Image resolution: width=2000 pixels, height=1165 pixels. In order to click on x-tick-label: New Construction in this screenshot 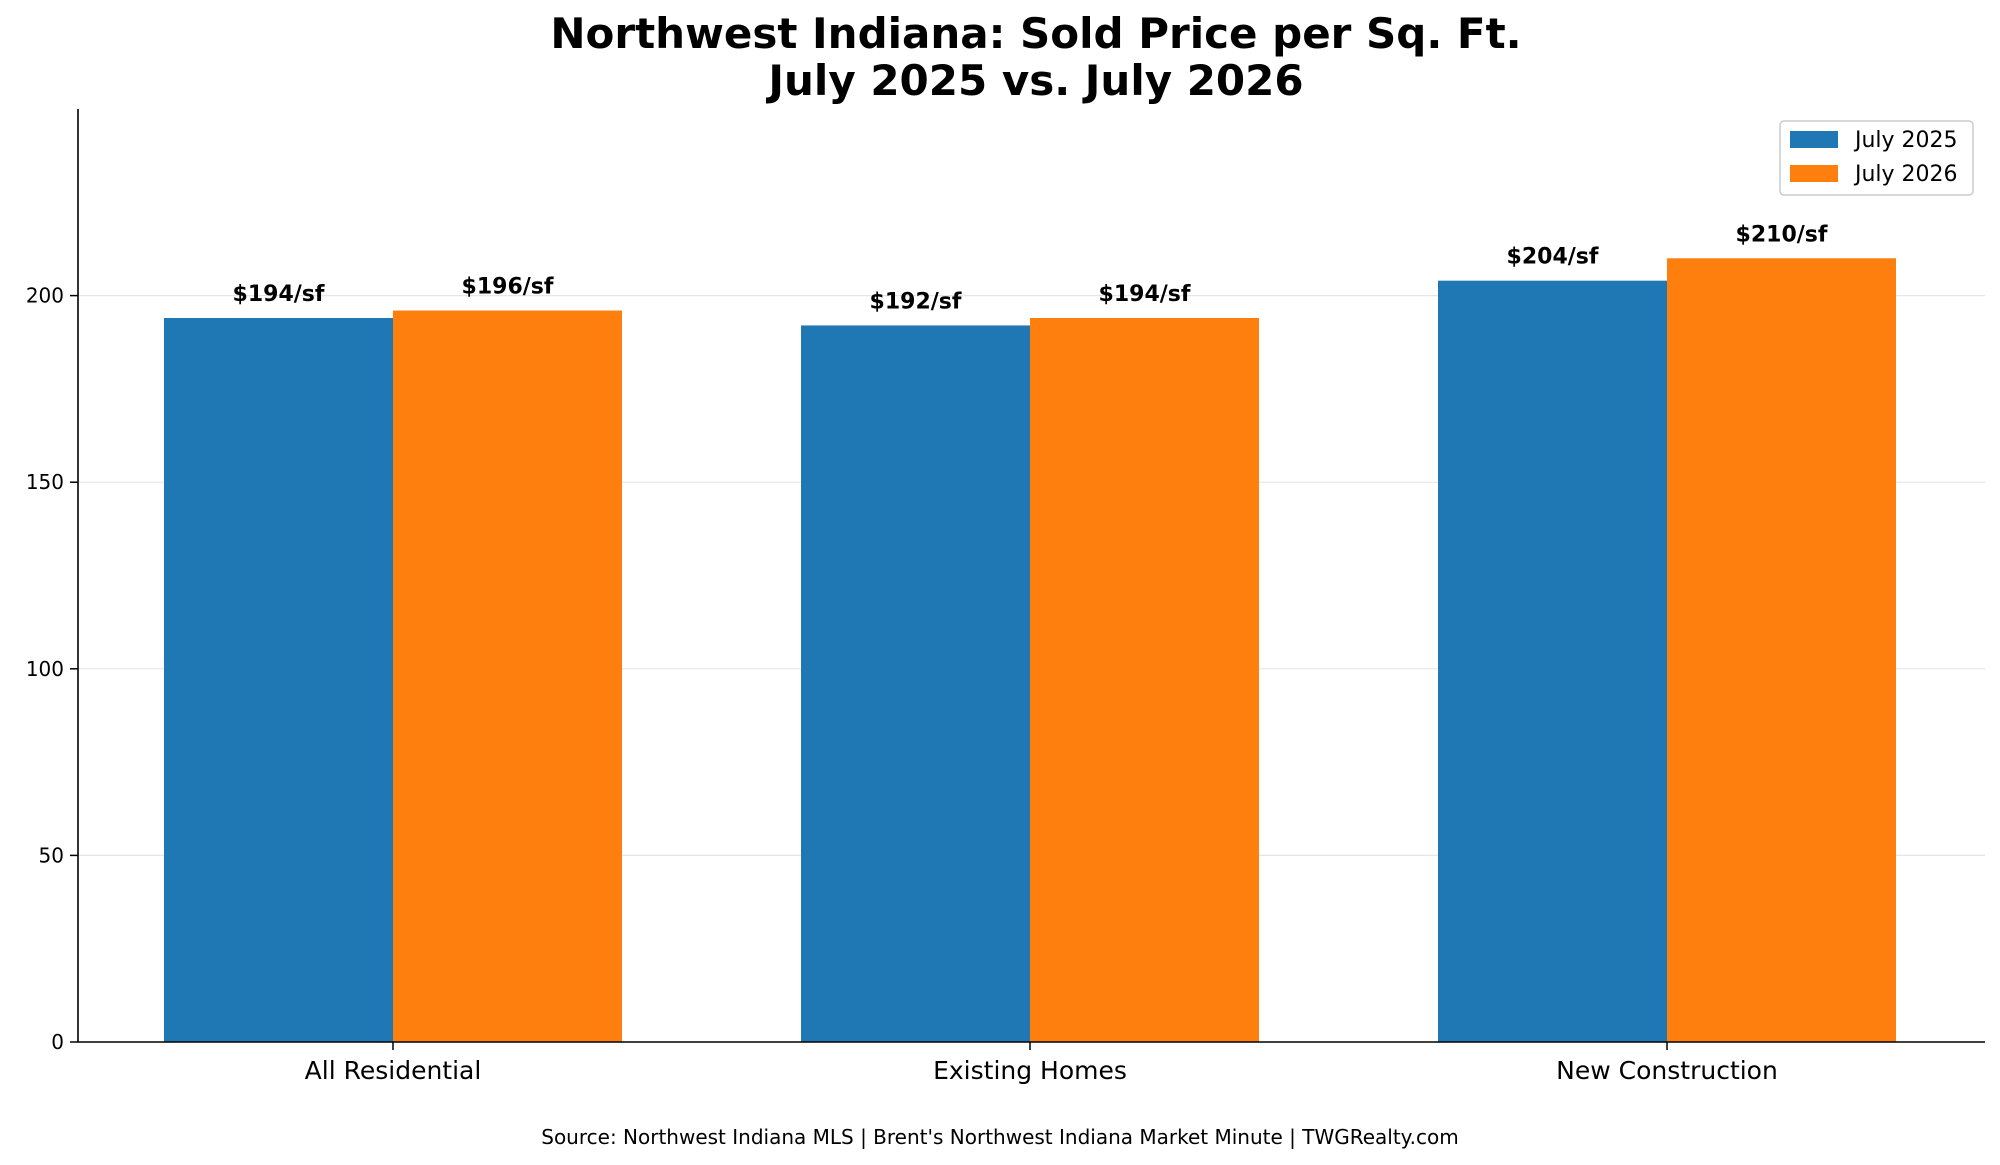, I will do `click(1667, 1070)`.